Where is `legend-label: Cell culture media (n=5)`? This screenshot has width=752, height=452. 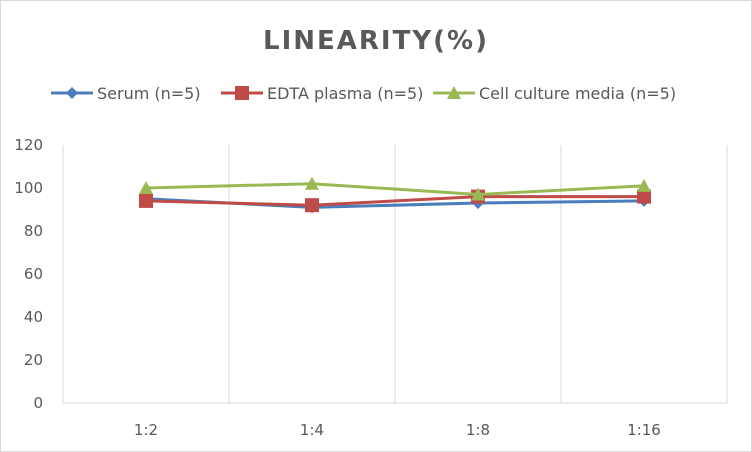 legend-label: Cell culture media (n=5) is located at coordinates (577, 93).